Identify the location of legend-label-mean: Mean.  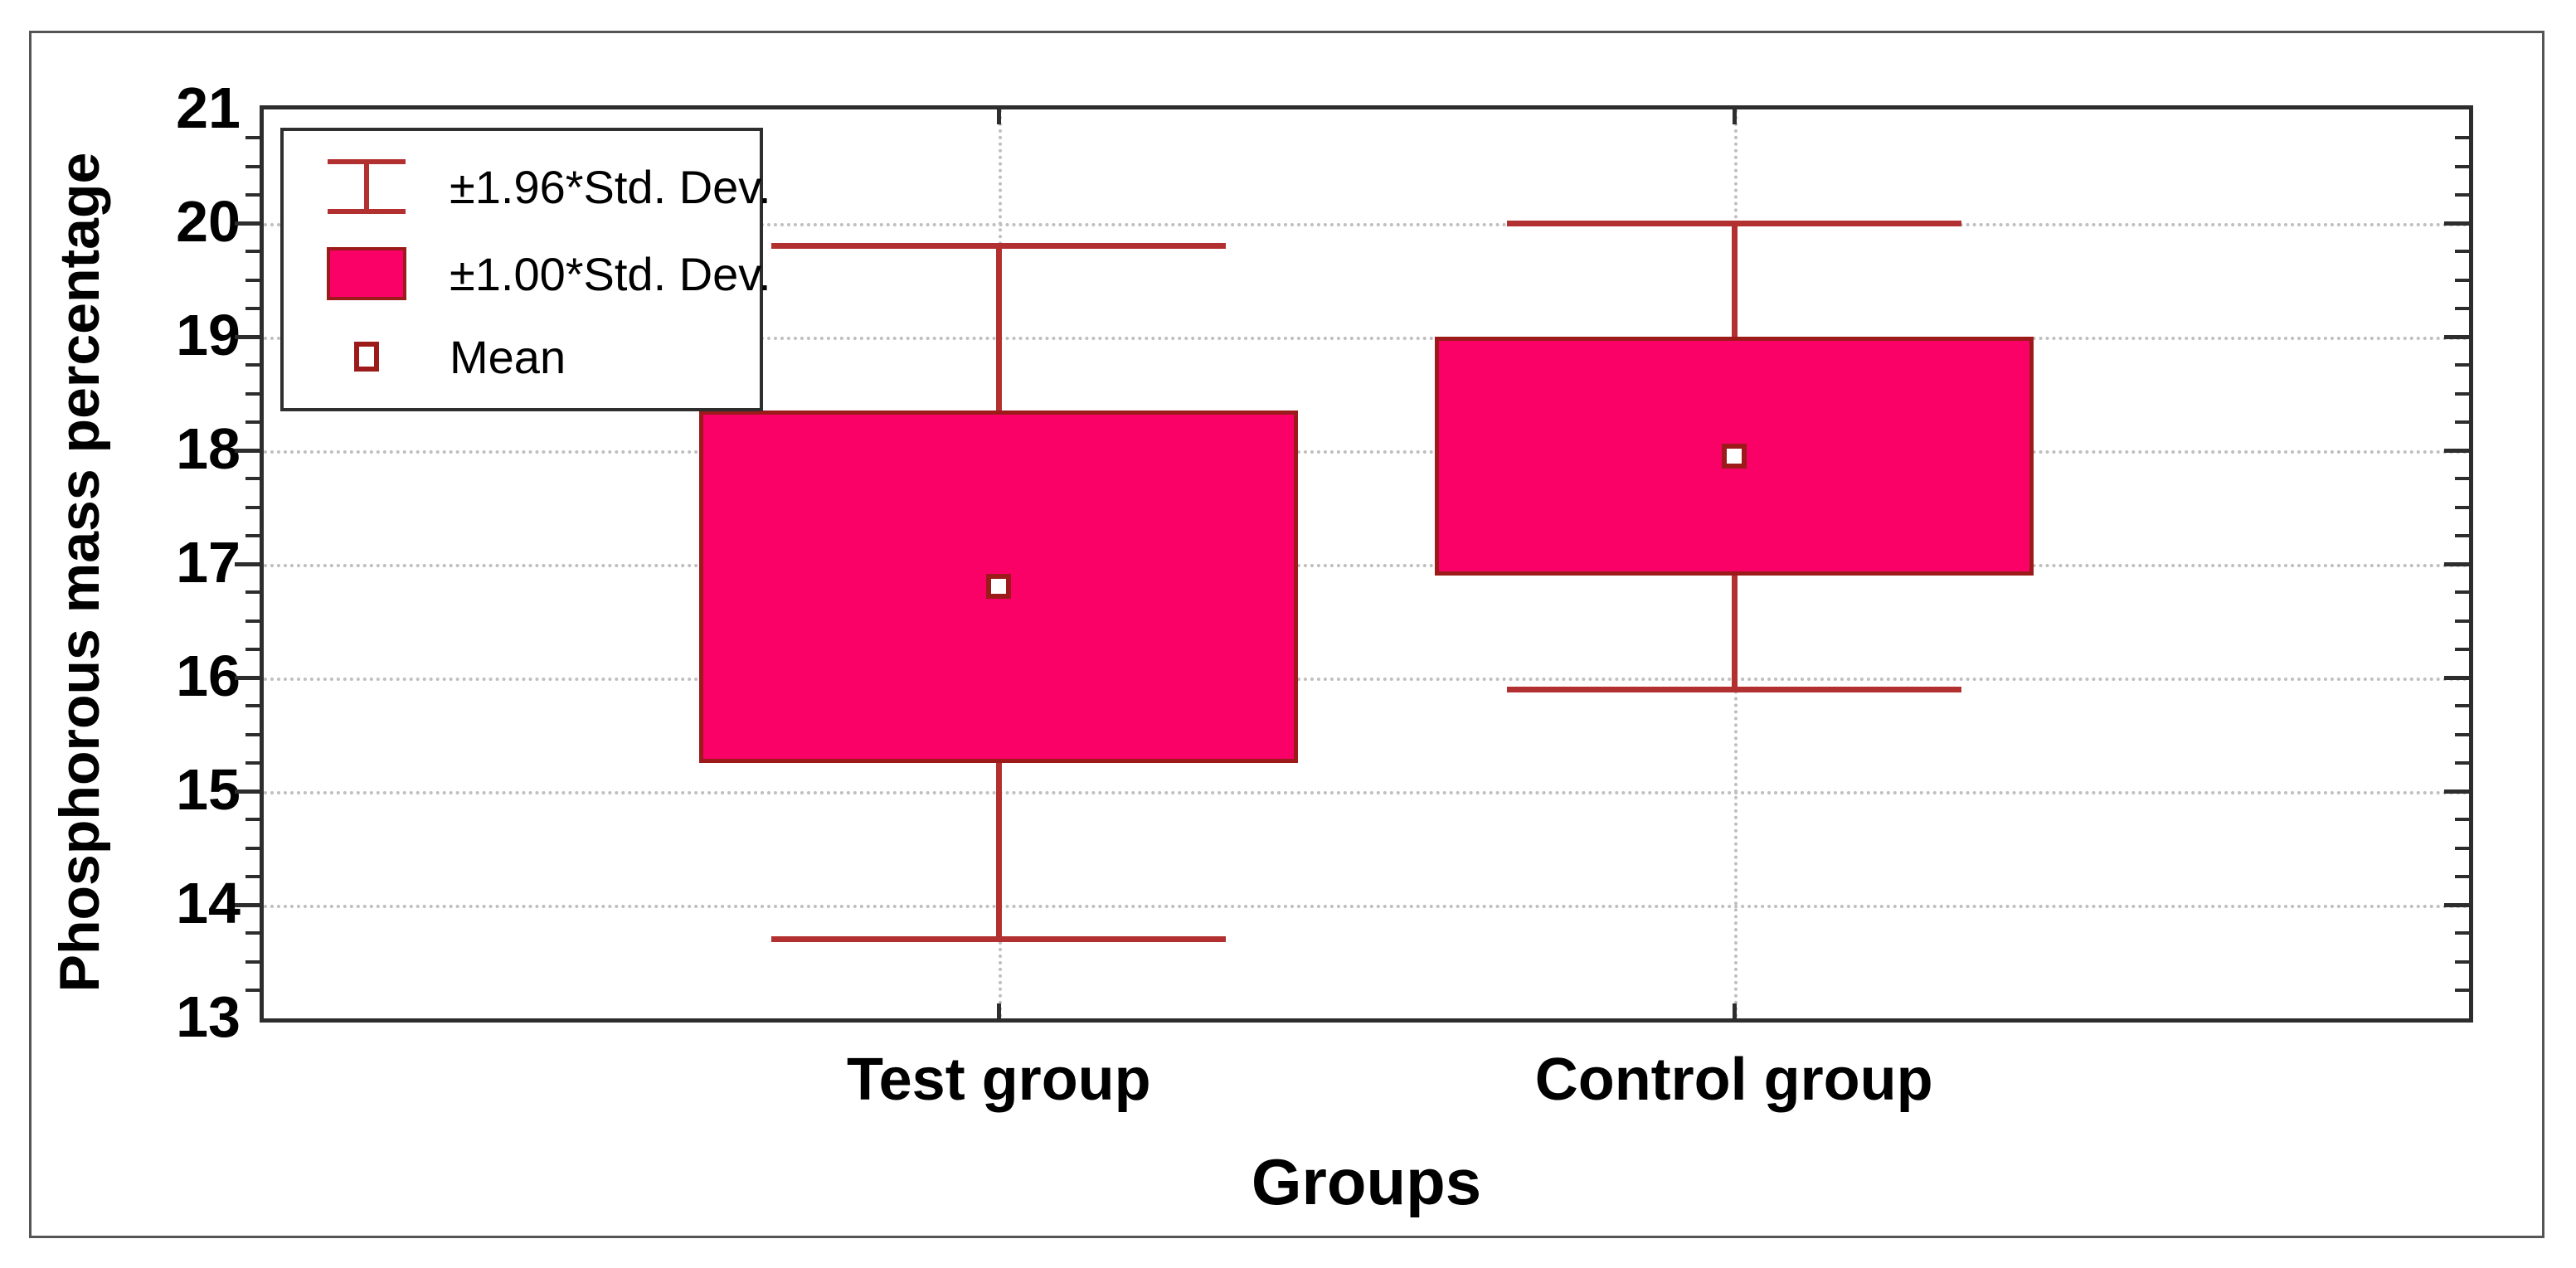
(508, 356).